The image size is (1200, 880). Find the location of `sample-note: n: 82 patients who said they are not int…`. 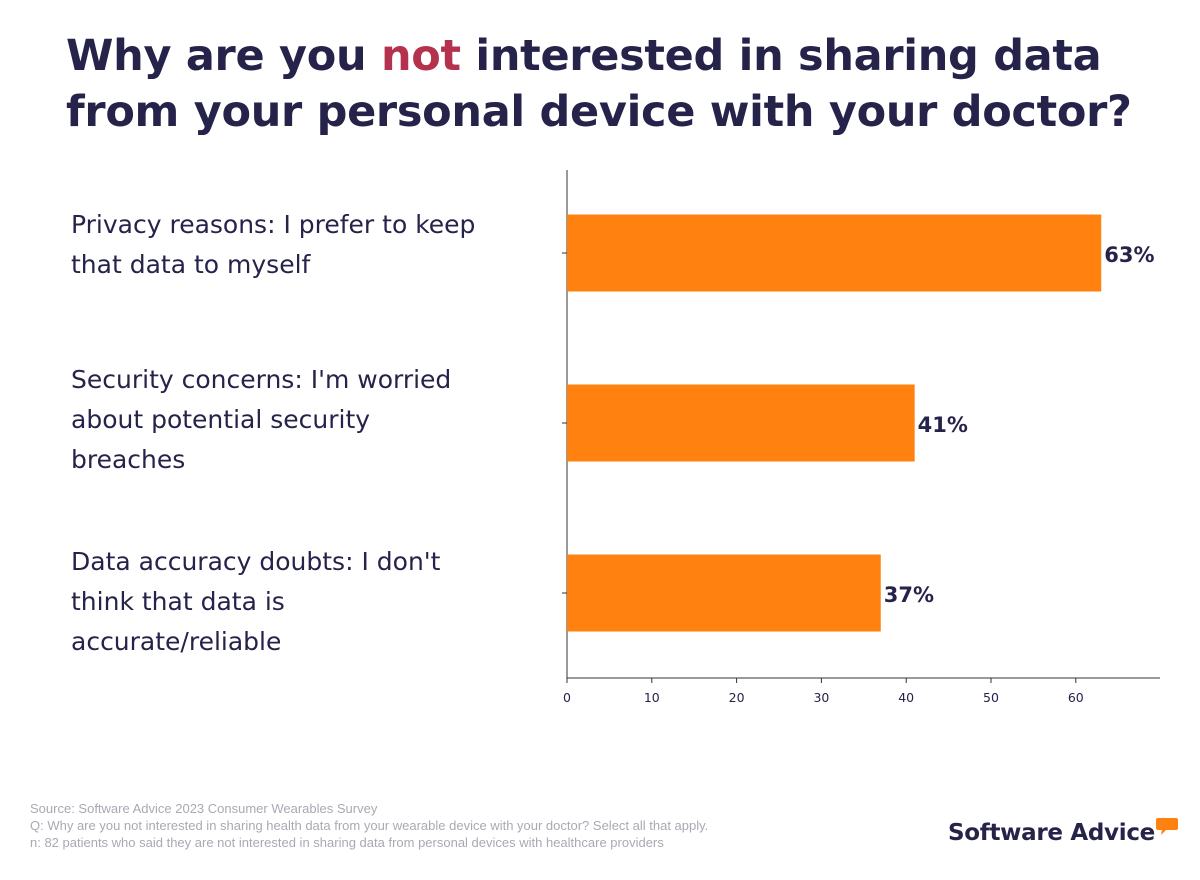

sample-note: n: 82 patients who said they are not int… is located at coordinates (347, 842).